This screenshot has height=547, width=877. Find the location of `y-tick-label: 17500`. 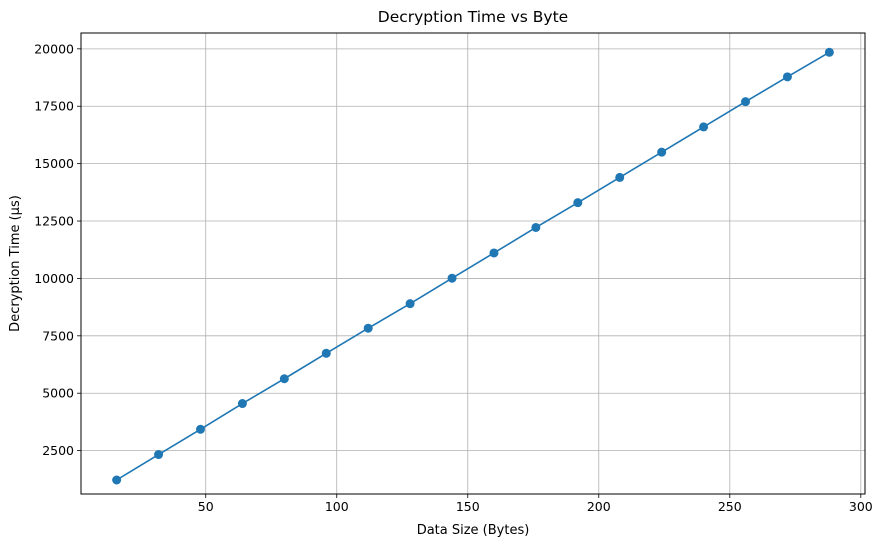

y-tick-label: 17500 is located at coordinates (54, 106).